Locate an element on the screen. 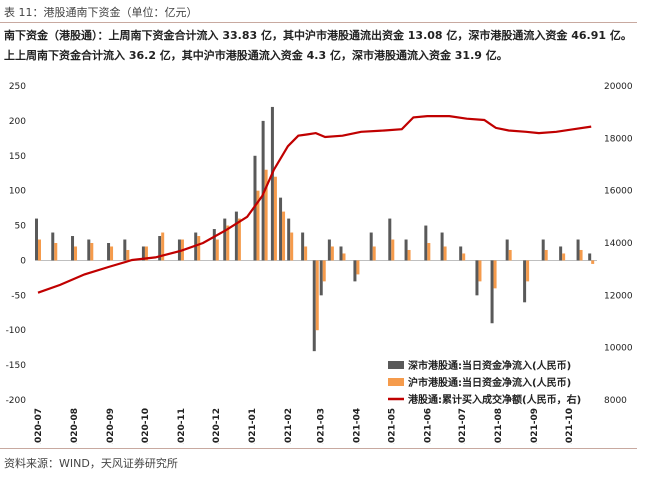 The image size is (645, 489). legend-label-shenzhen: 深市港股通:当日资金净流入(人民币) is located at coordinates (489, 365).